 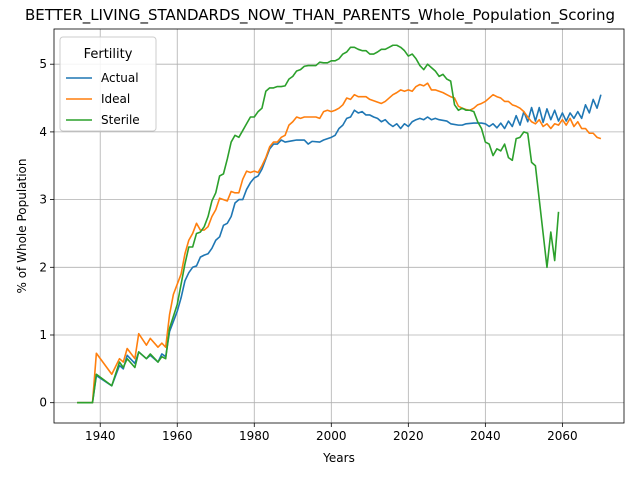 I want to click on x-tick-label: 2000, so click(x=331, y=436).